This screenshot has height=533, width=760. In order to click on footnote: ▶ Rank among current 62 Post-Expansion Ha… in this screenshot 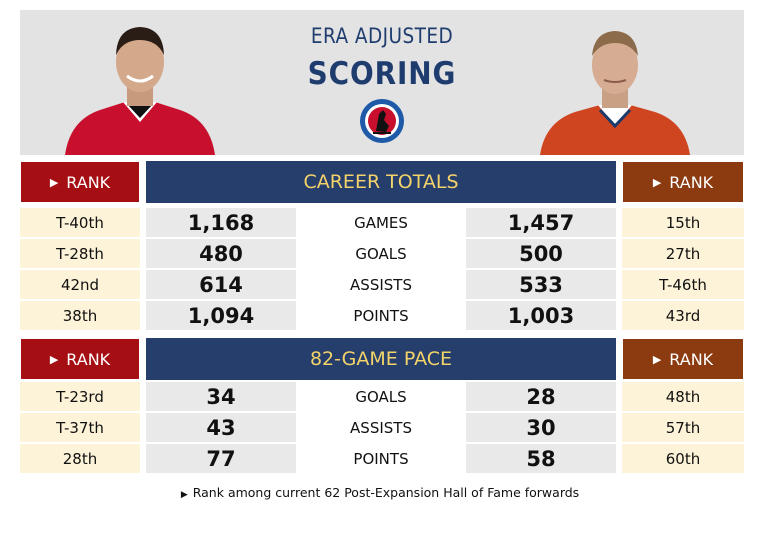, I will do `click(380, 492)`.